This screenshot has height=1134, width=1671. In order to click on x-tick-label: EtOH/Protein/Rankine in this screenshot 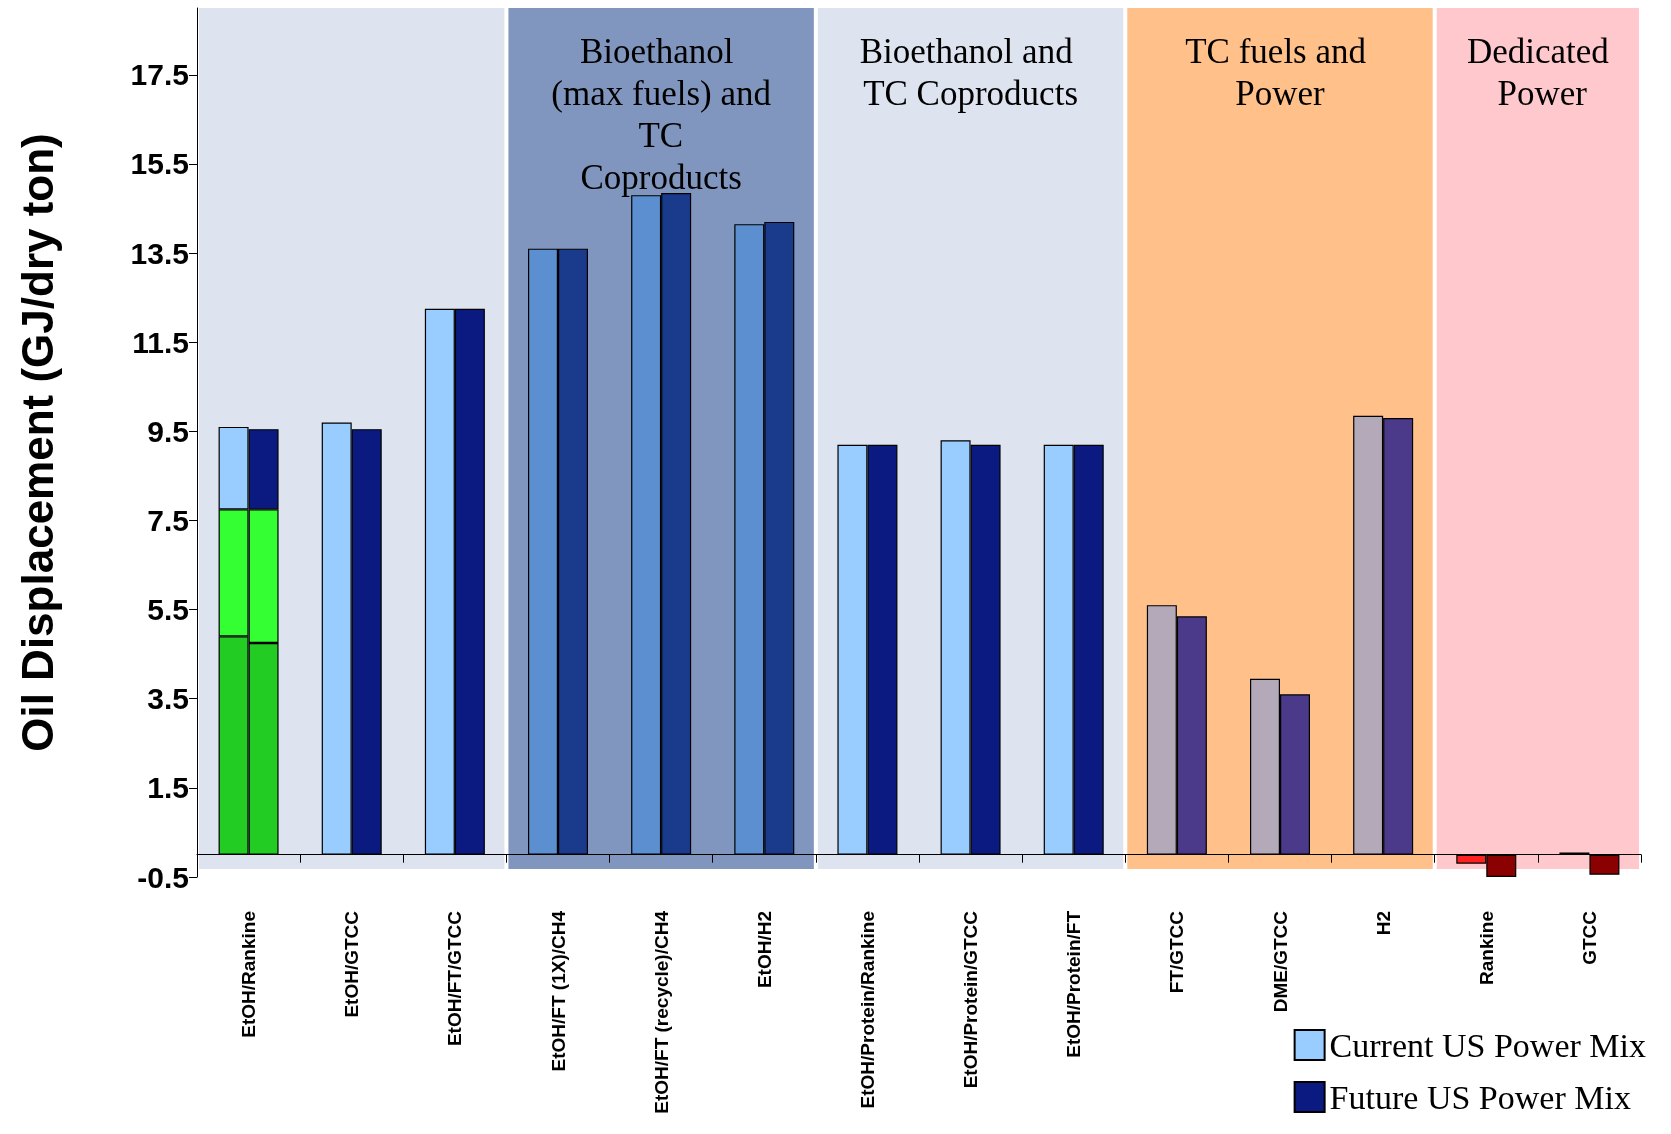, I will do `click(867, 1010)`.